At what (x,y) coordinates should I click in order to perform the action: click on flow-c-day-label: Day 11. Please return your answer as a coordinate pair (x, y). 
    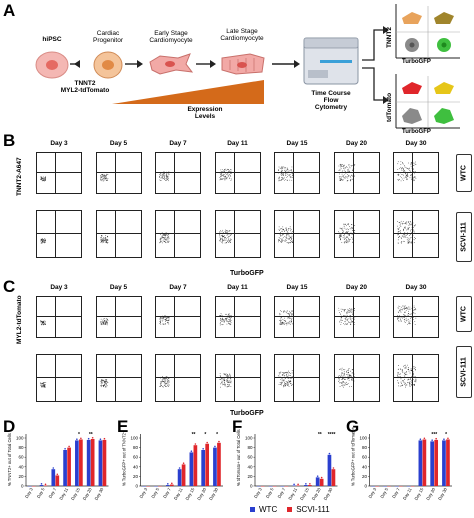
    Looking at the image, I should click on (237, 287).